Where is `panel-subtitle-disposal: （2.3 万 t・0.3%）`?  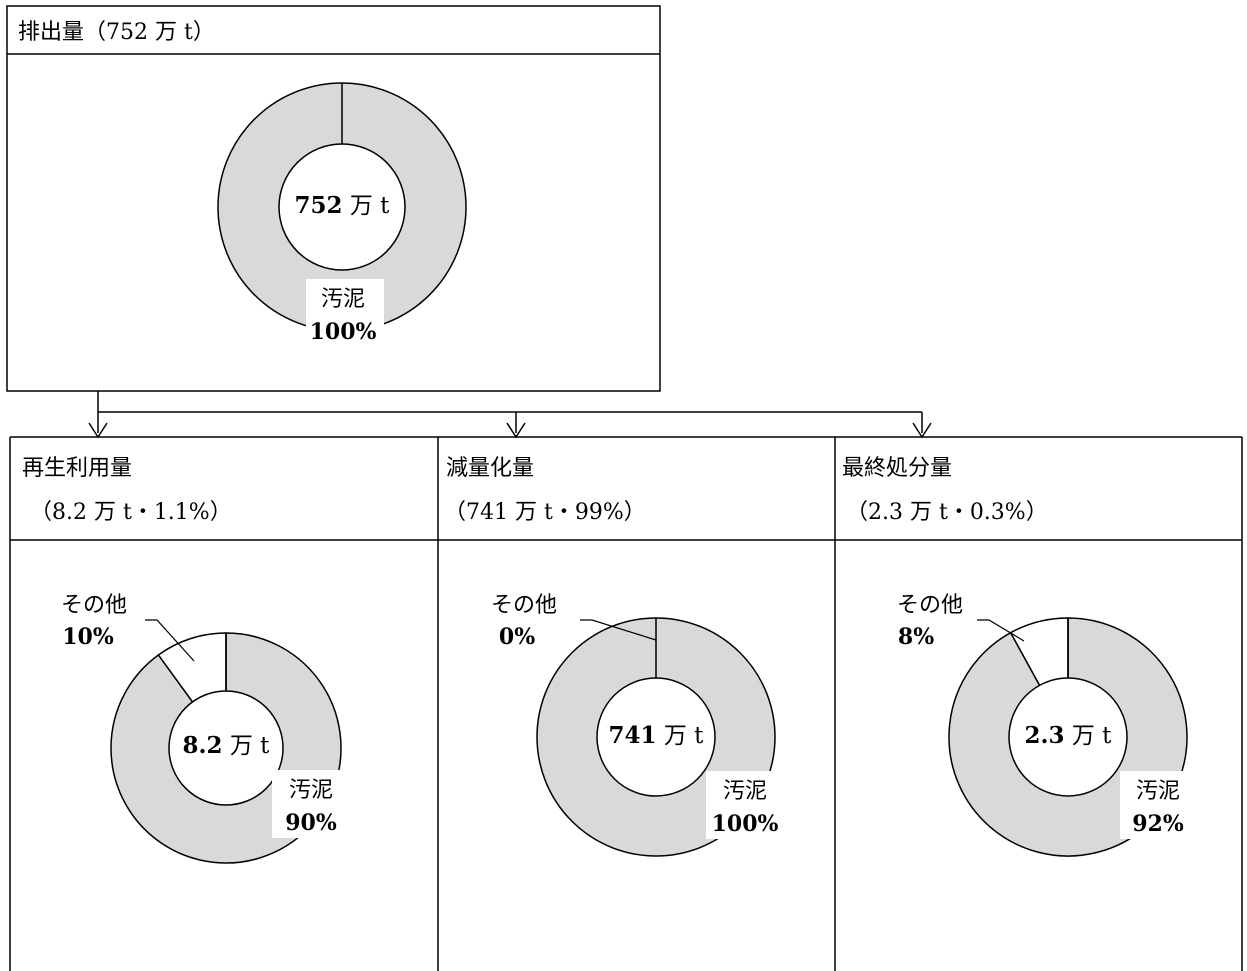
panel-subtitle-disposal: （2.3 万 t・0.3%） is located at coordinates (947, 512).